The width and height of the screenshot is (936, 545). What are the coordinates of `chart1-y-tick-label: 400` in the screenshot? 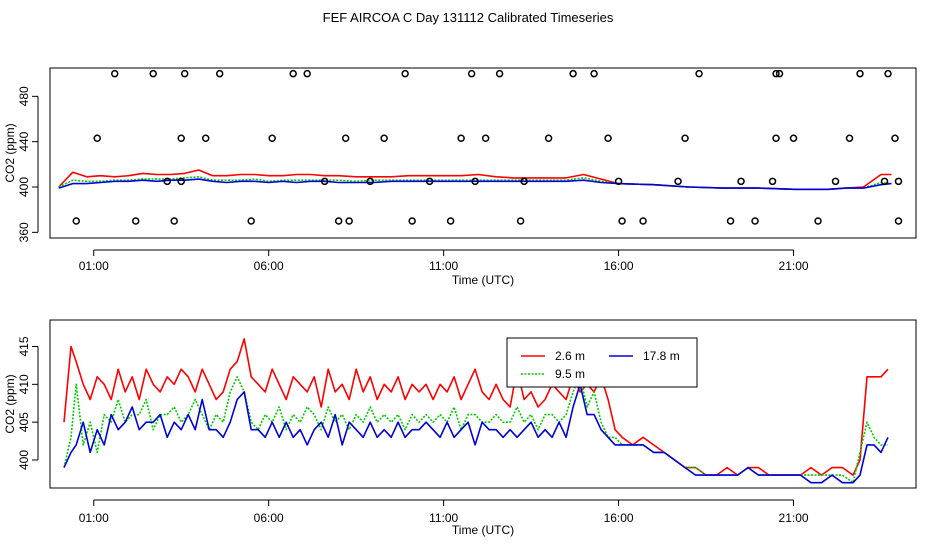 It's located at (24, 187).